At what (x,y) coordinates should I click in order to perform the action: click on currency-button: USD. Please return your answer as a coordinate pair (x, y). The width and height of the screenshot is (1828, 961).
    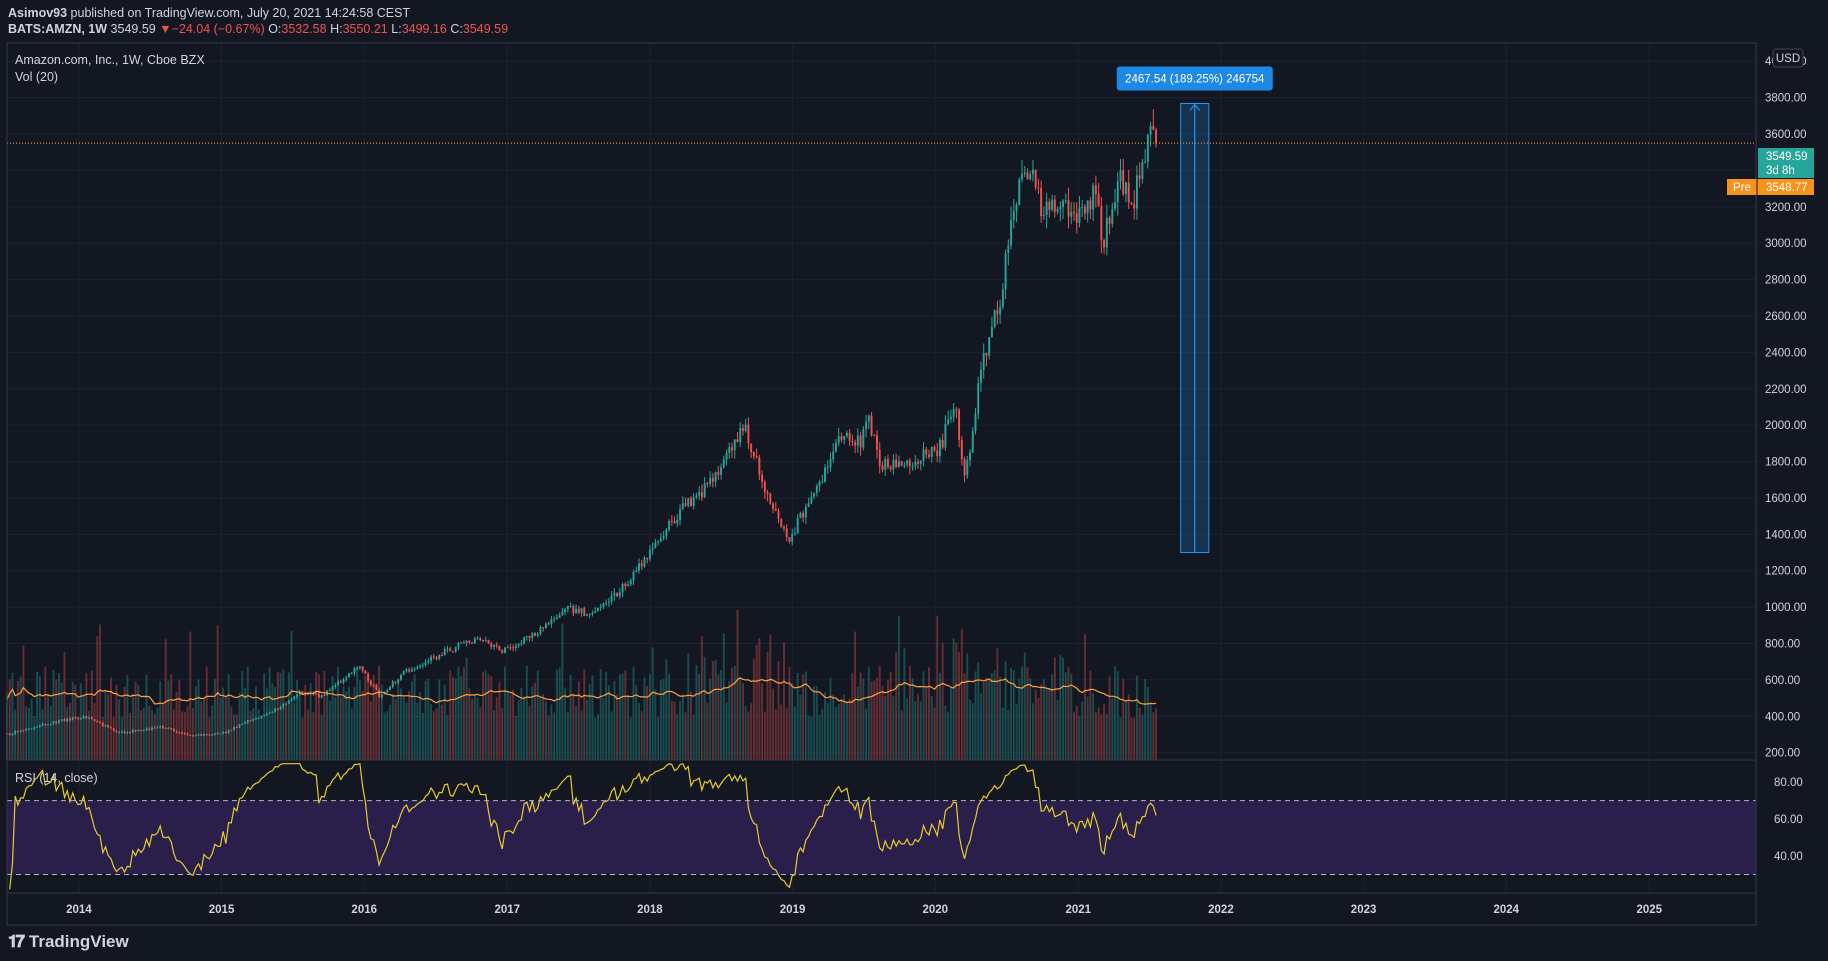
    Looking at the image, I should click on (1788, 58).